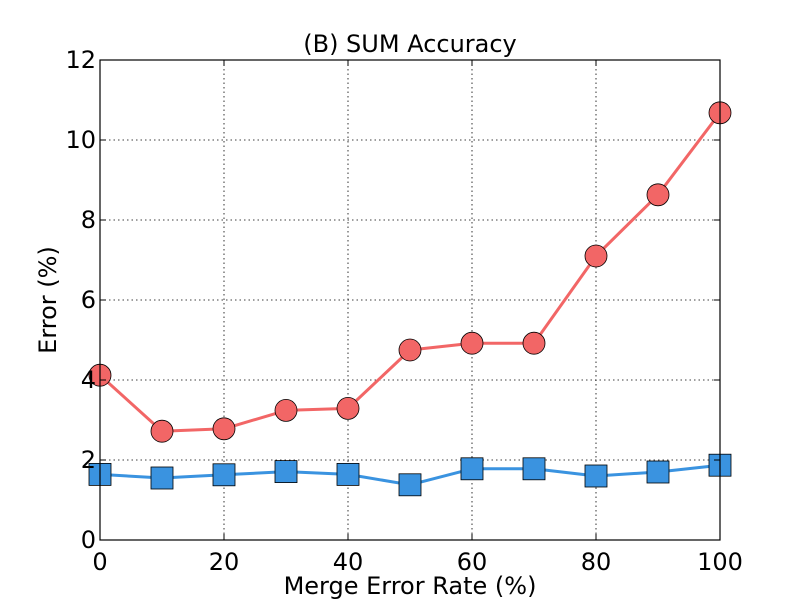 Image resolution: width=800 pixels, height=600 pixels. Describe the element at coordinates (720, 562) in the screenshot. I see `x-tick-label: 100` at that location.